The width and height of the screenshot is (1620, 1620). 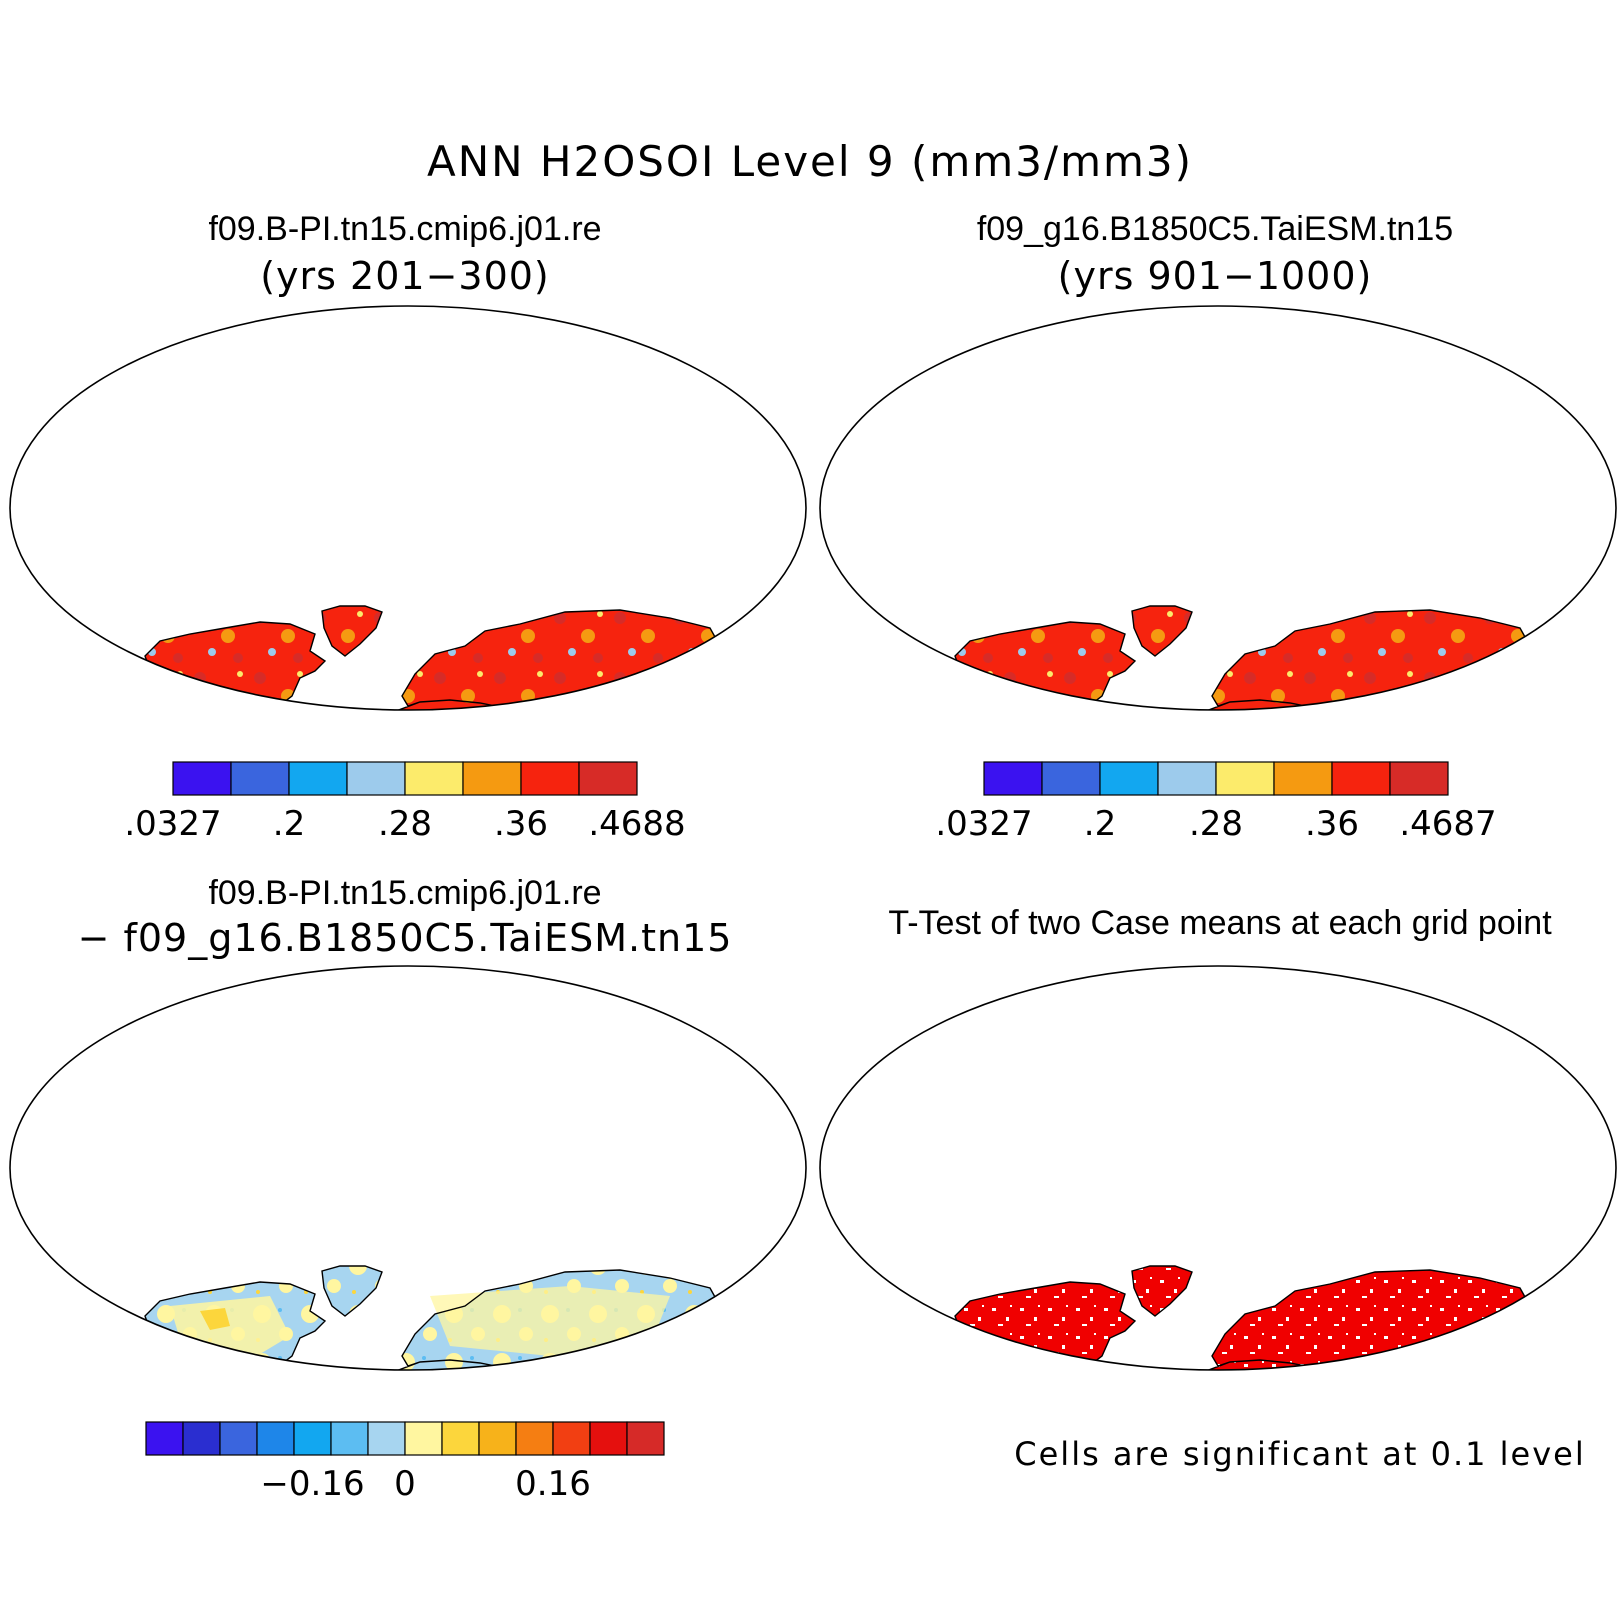 I want to click on panel-3-colorbar: −0.16 0 0.16, so click(x=405, y=1462).